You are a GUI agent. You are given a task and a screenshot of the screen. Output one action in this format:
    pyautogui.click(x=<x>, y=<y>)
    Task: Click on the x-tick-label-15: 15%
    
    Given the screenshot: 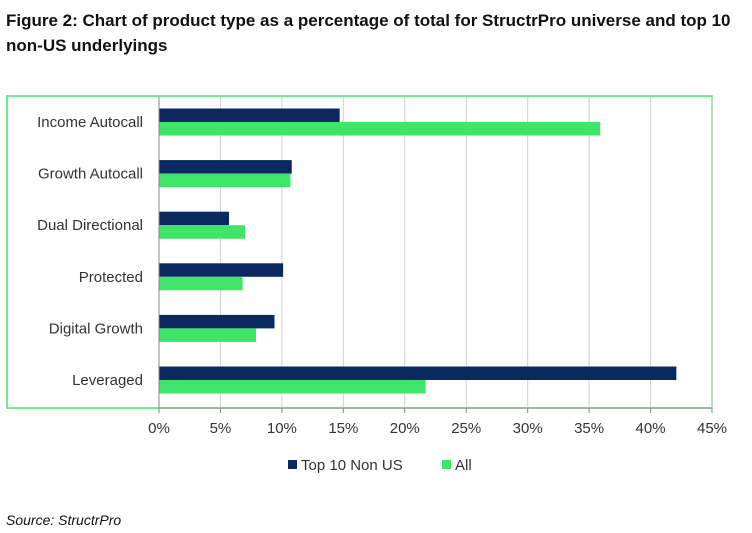 What is the action you would take?
    pyautogui.click(x=343, y=428)
    